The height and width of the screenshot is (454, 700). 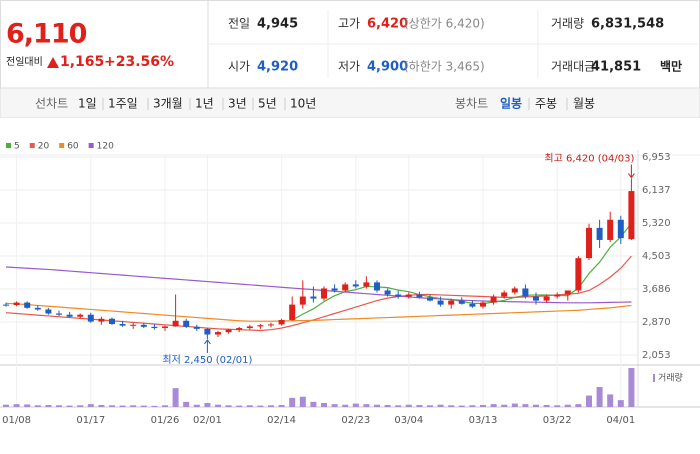 What do you see at coordinates (303, 104) in the screenshot?
I see `tab: 10년` at bounding box center [303, 104].